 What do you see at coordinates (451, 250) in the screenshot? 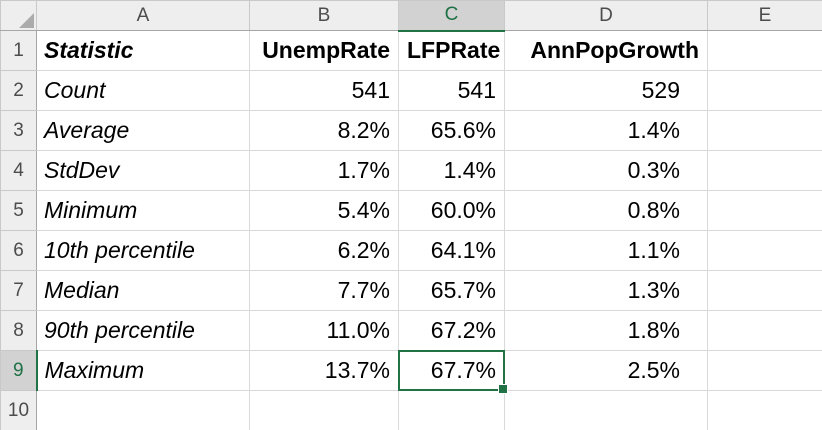
I see `cell-C6: 64.1%` at bounding box center [451, 250].